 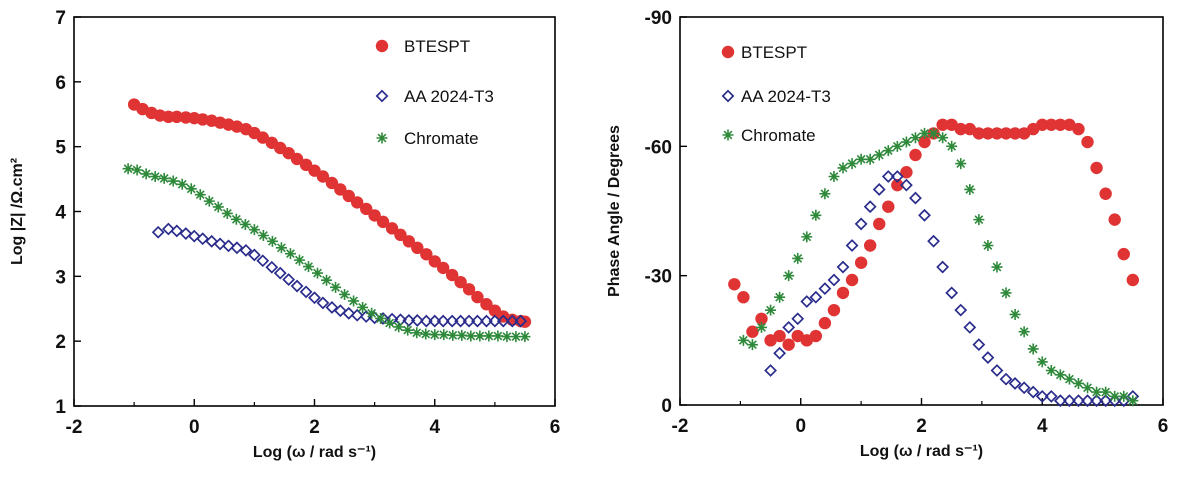 What do you see at coordinates (17, 211) in the screenshot?
I see `y-axis-label: Log |Z| /Ω.cm²` at bounding box center [17, 211].